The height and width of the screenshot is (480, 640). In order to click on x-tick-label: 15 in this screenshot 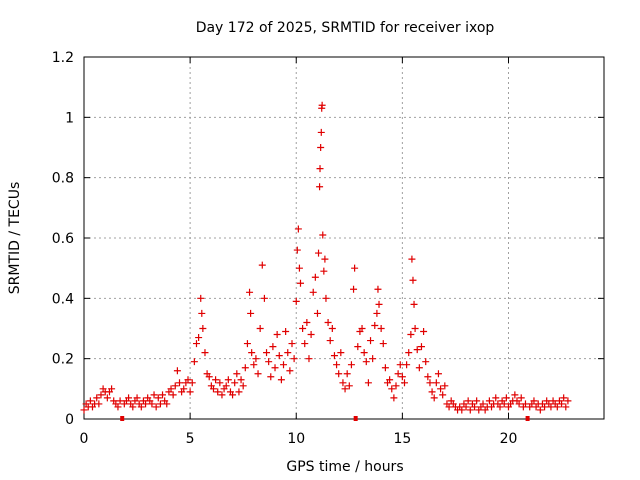, I will do `click(402, 439)`.